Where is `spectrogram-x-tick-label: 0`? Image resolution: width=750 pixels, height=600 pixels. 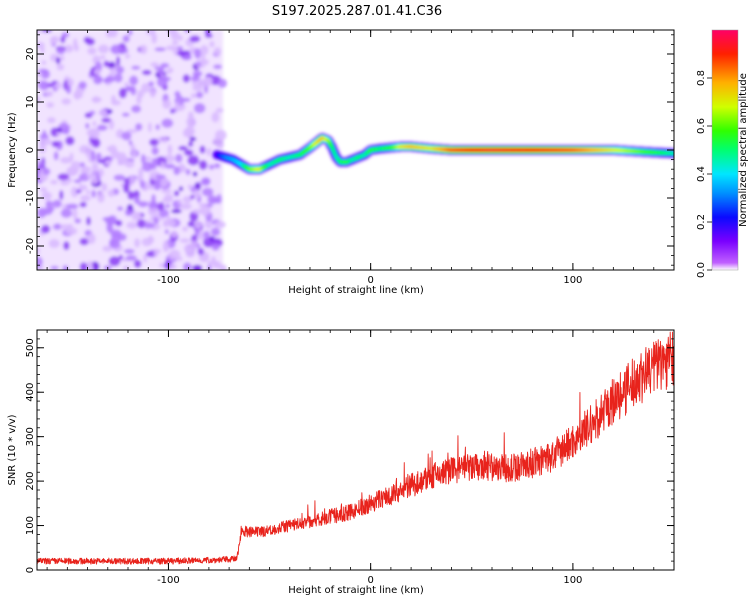 spectrogram-x-tick-label: 0 is located at coordinates (370, 280).